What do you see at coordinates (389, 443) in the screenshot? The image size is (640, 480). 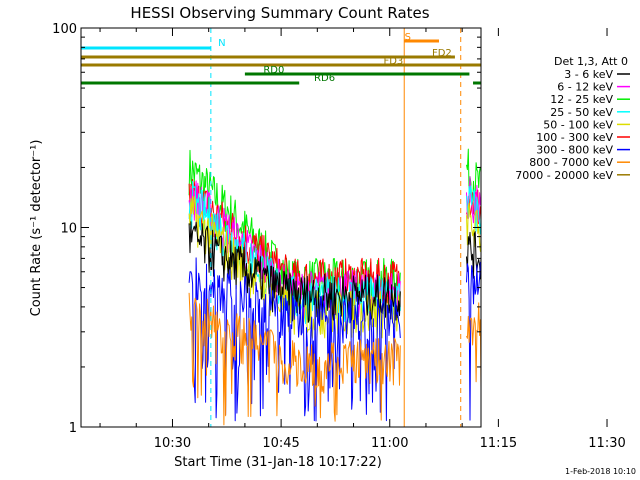 I see `x-tick-label: 11:00` at bounding box center [389, 443].